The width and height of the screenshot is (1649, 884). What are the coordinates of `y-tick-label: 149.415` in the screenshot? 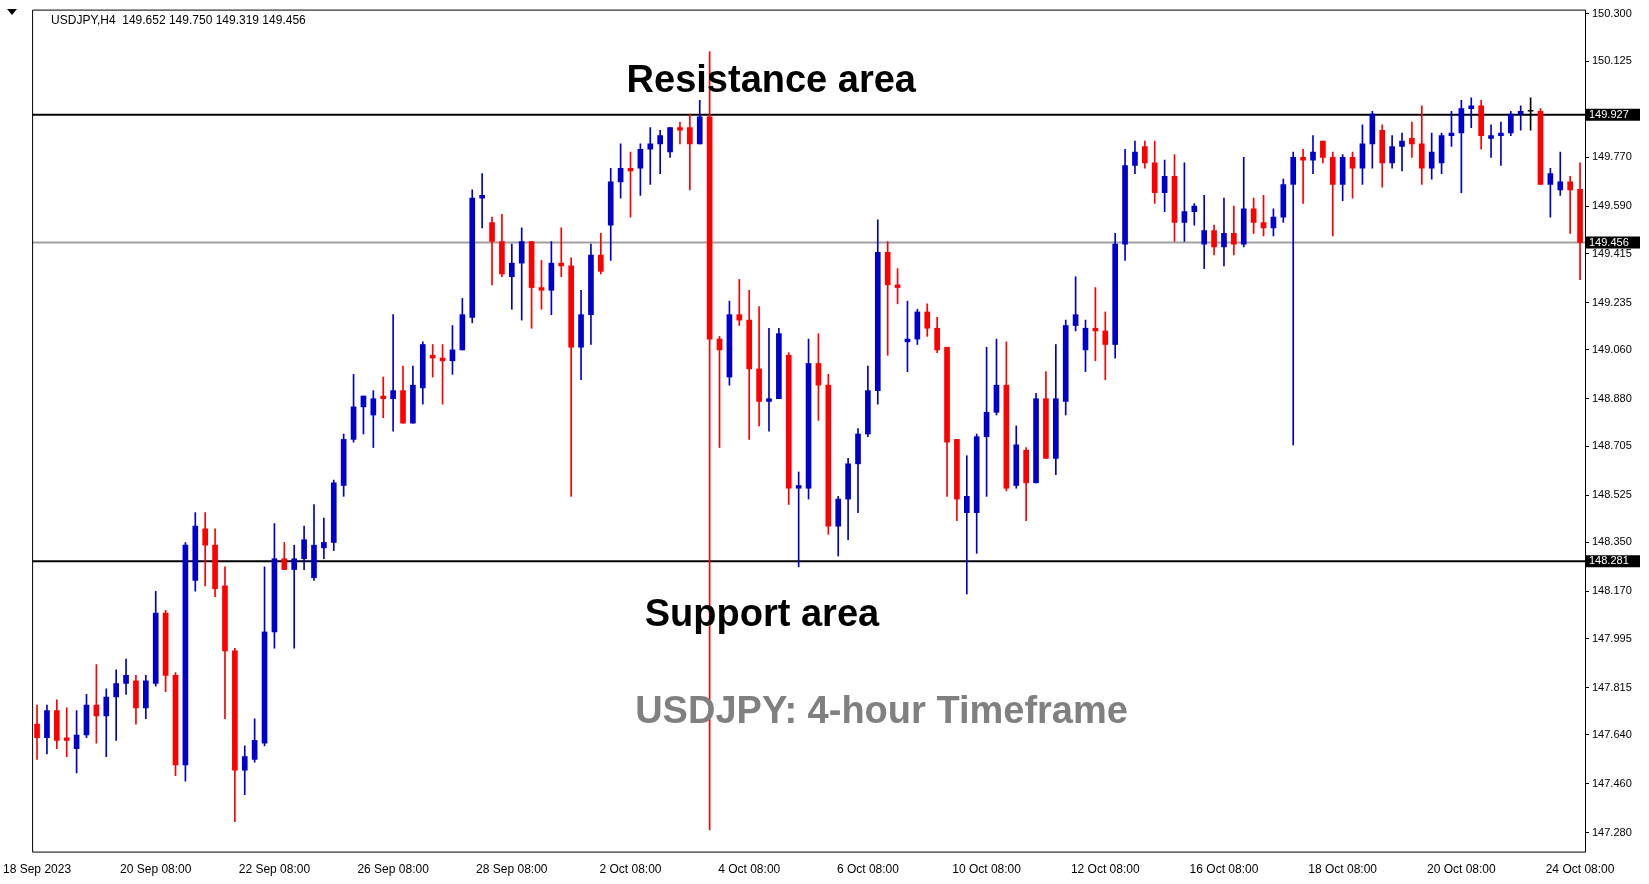 It's located at (1612, 252).